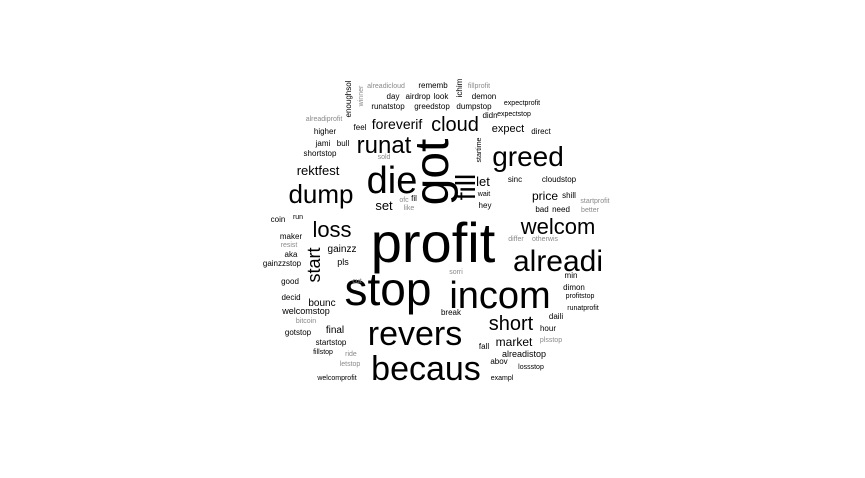  I want to click on cloud-word: greedstop, so click(432, 106).